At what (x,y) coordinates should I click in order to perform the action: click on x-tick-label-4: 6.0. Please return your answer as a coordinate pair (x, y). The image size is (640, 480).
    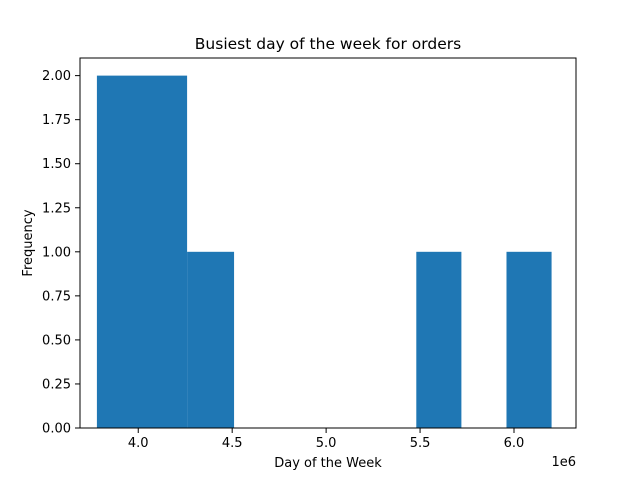
    Looking at the image, I should click on (514, 443).